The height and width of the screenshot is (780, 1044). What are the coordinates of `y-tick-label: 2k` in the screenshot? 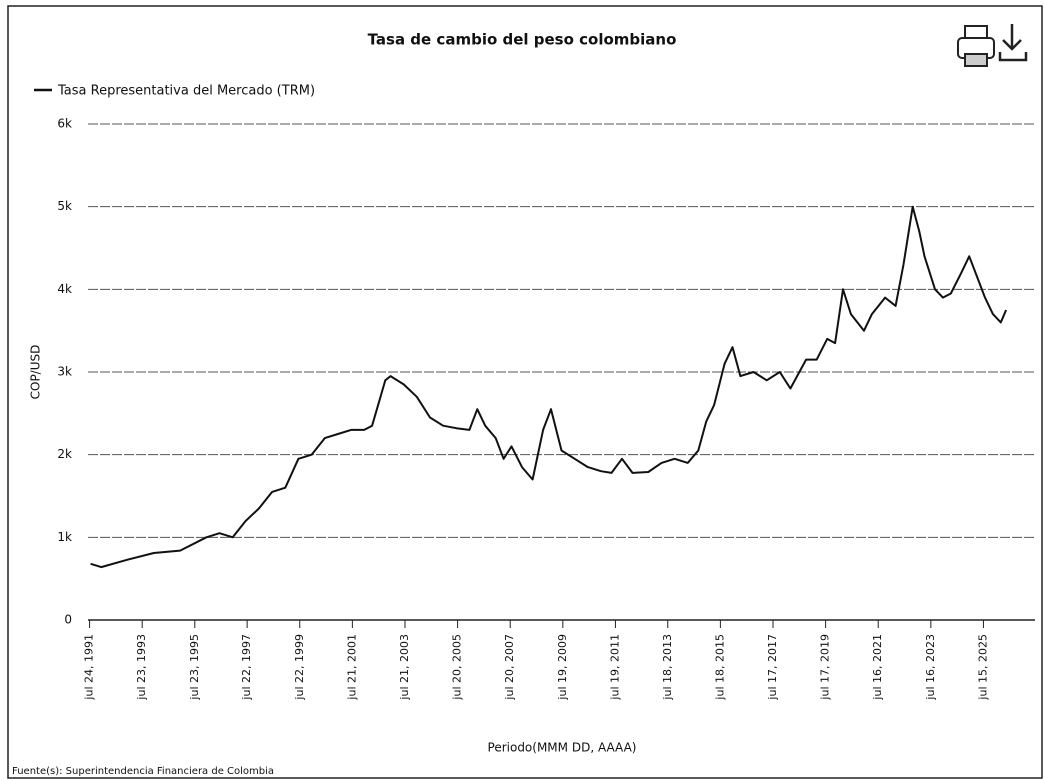 It's located at (64, 454).